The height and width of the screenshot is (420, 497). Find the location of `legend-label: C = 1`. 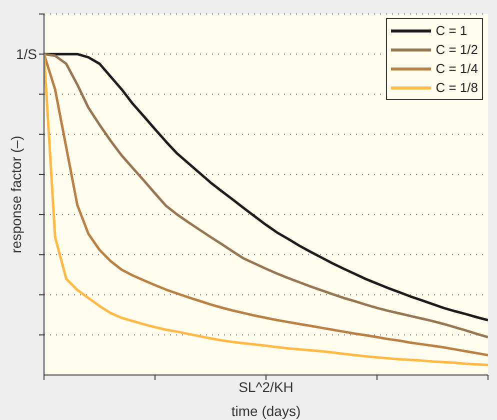

legend-label: C = 1 is located at coordinates (452, 30).